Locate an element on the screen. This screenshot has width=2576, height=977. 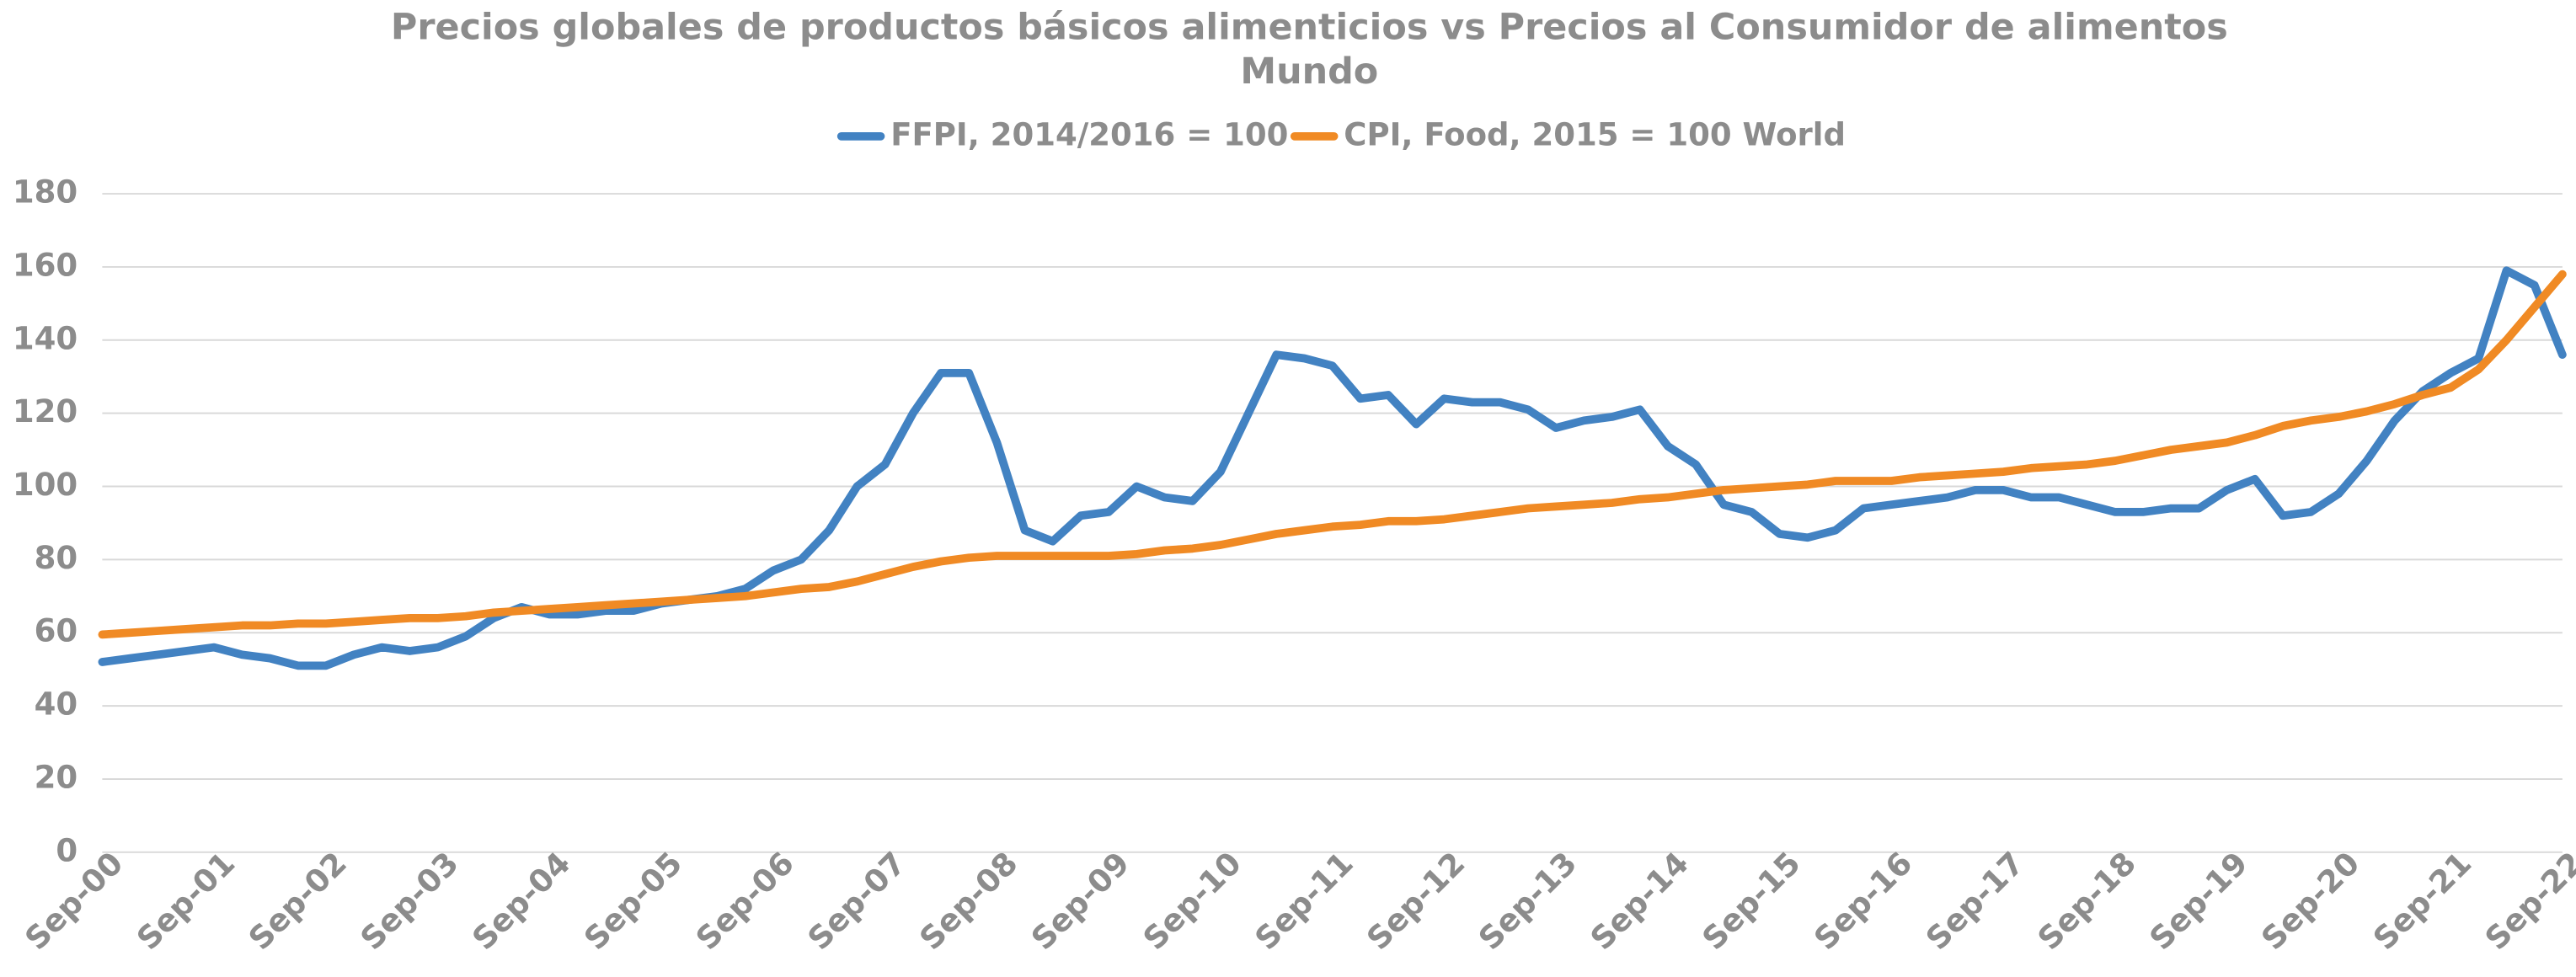
x-tick-label: Sep-14 is located at coordinates (1640, 901).